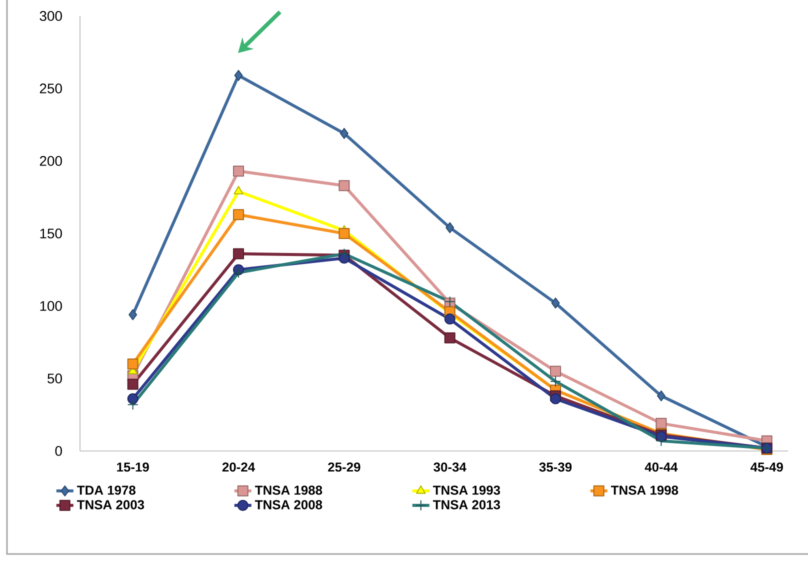 Image resolution: width=808 pixels, height=563 pixels. What do you see at coordinates (51, 16) in the screenshot?
I see `y-tick-label: 300` at bounding box center [51, 16].